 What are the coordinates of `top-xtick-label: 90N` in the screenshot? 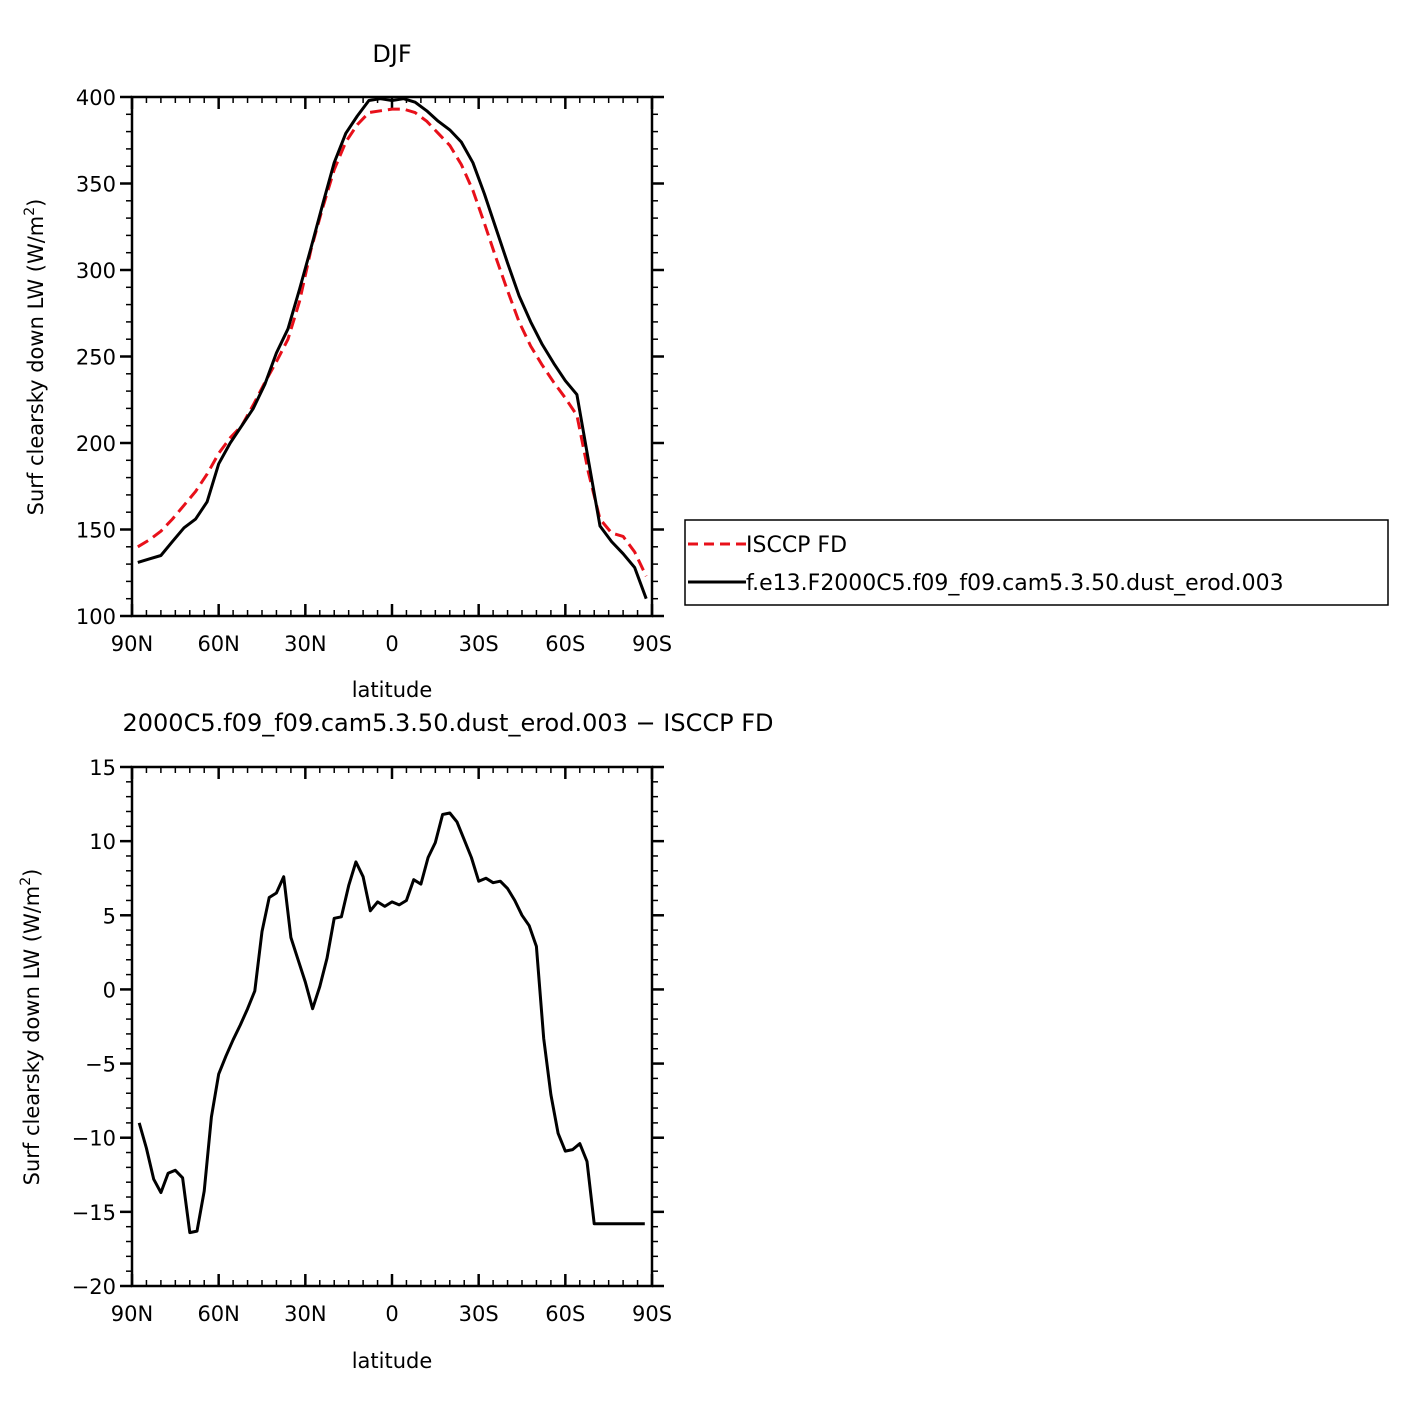 It's located at (132, 644).